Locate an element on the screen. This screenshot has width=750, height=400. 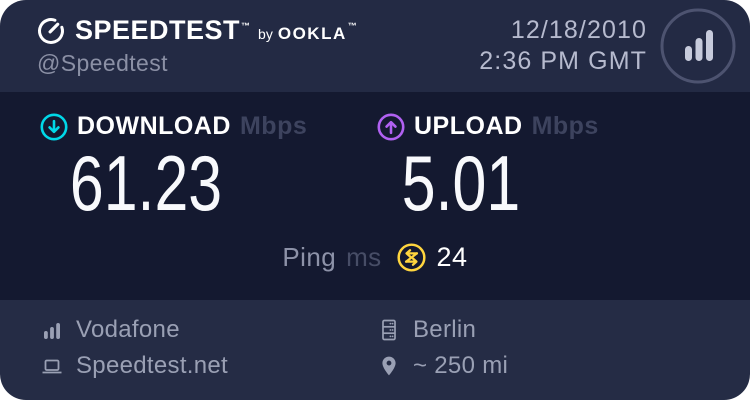
download-label-row: DOWNLOAD Mbps is located at coordinates (173, 126).